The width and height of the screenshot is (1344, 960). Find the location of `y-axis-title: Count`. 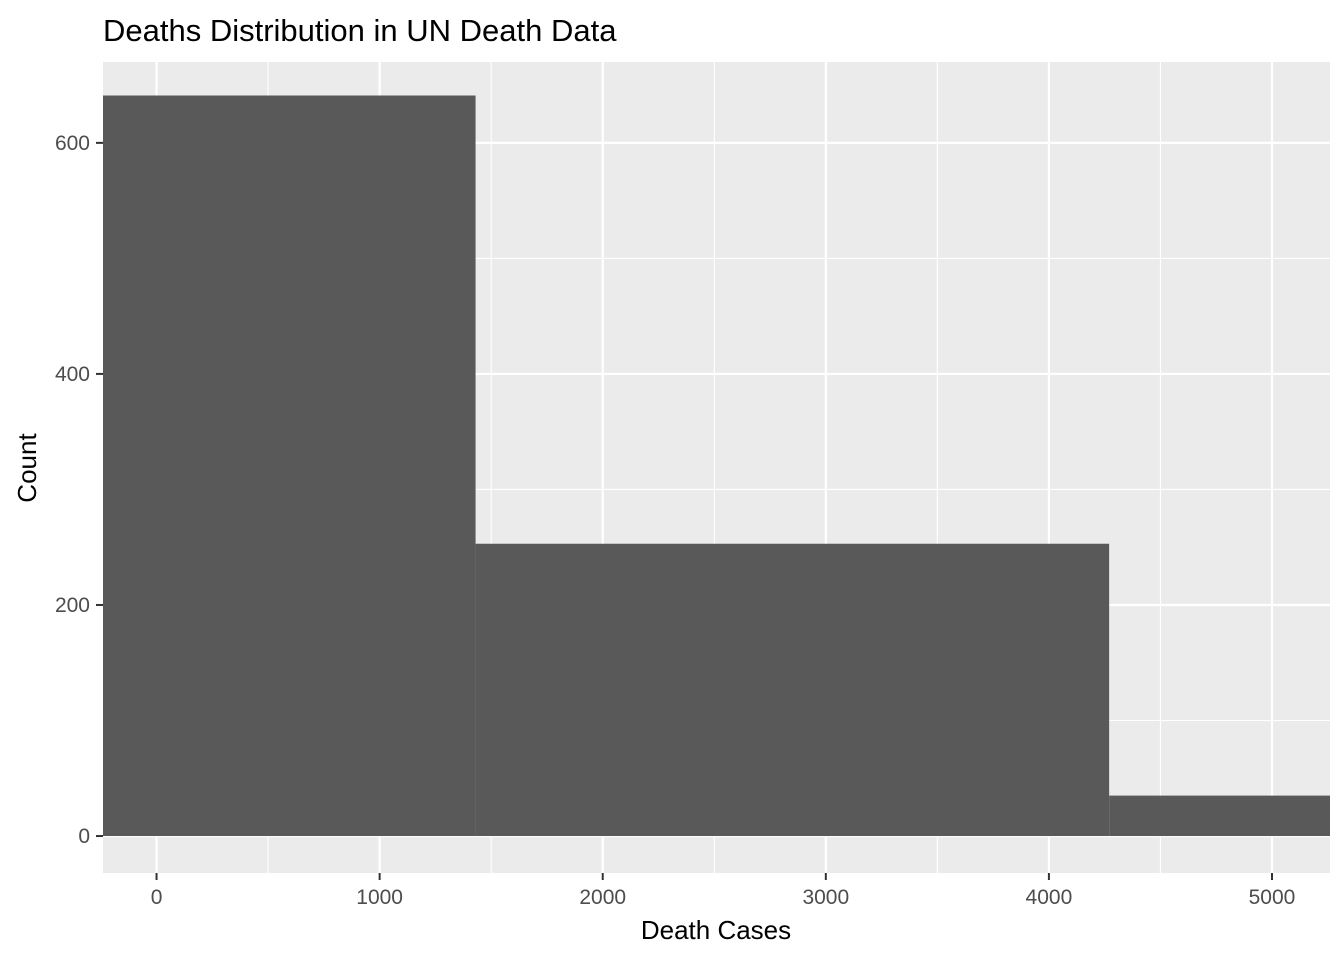

y-axis-title: Count is located at coordinates (27, 468).